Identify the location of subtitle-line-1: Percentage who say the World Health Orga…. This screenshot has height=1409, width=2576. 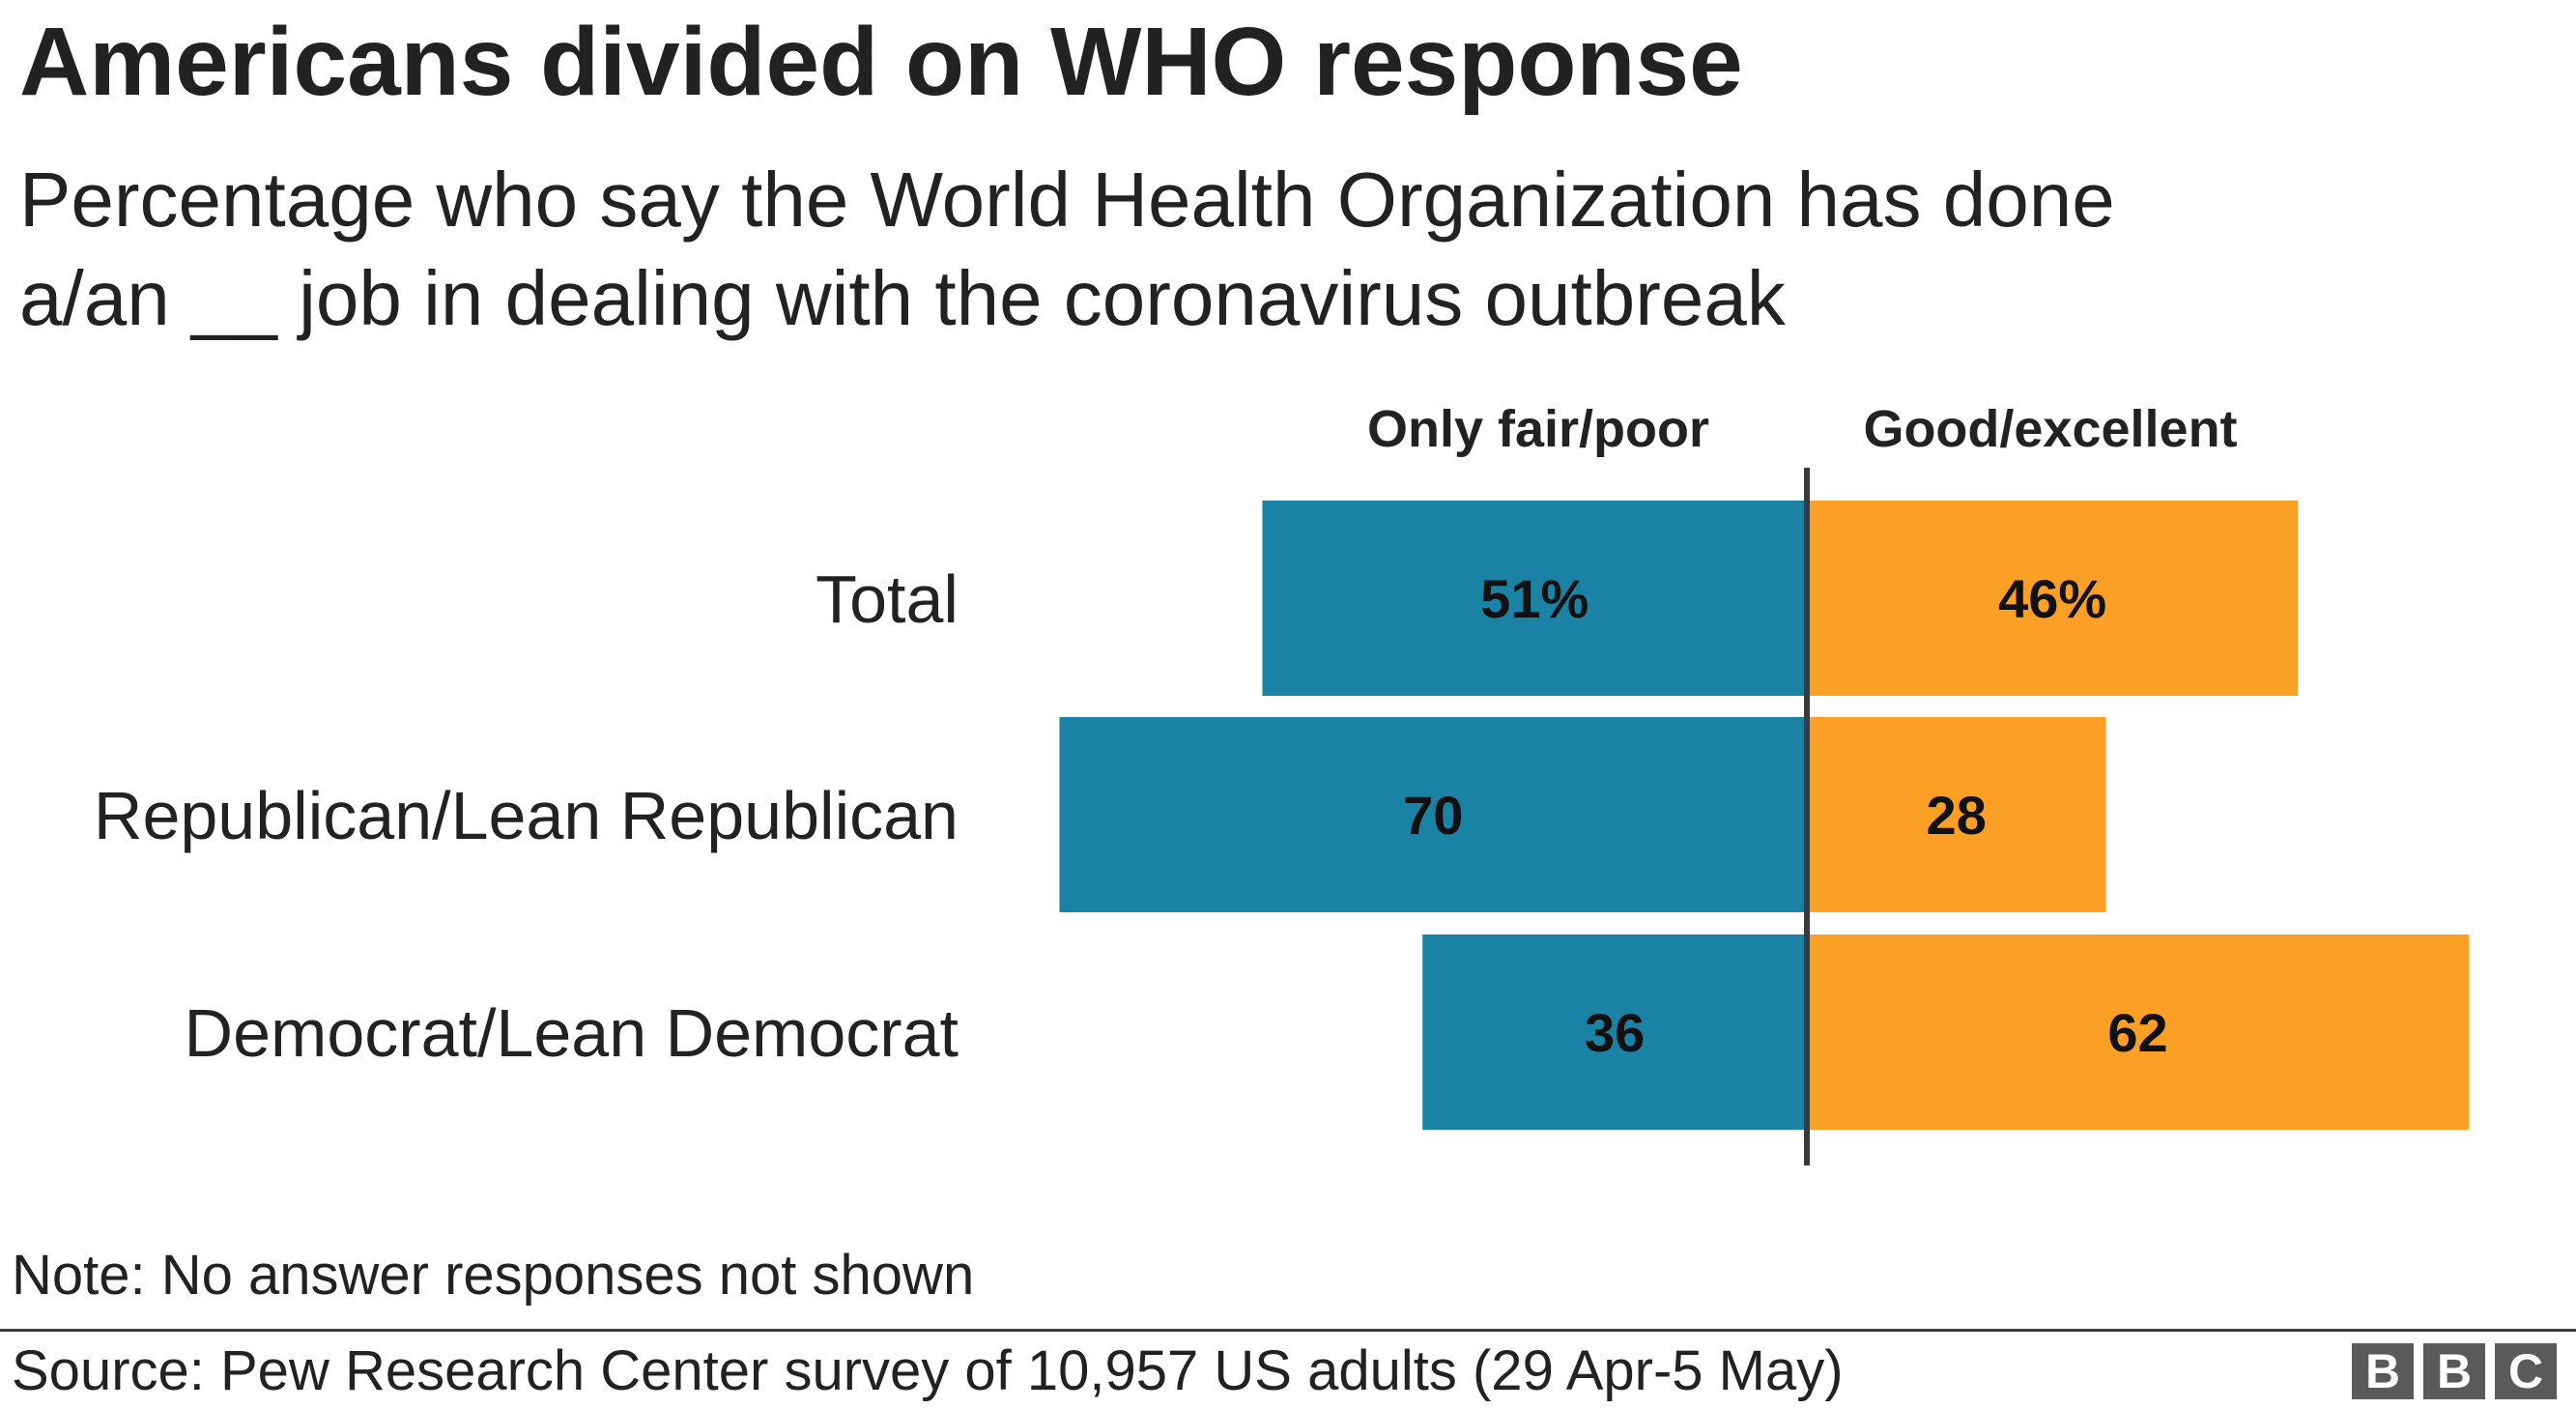
(1067, 200).